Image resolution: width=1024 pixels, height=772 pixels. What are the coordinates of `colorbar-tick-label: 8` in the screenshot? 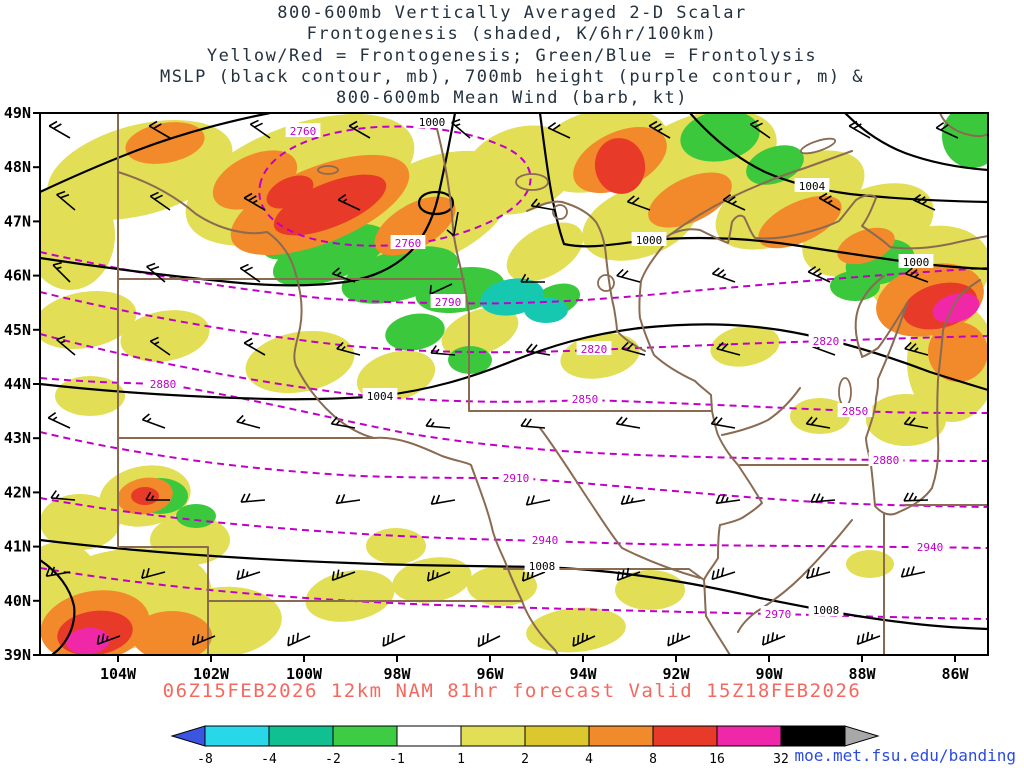 It's located at (653, 759).